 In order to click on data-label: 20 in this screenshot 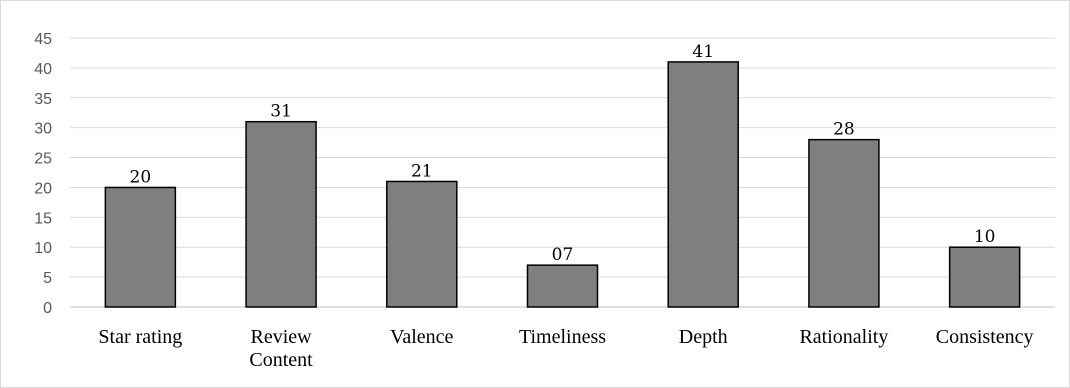, I will do `click(141, 177)`.